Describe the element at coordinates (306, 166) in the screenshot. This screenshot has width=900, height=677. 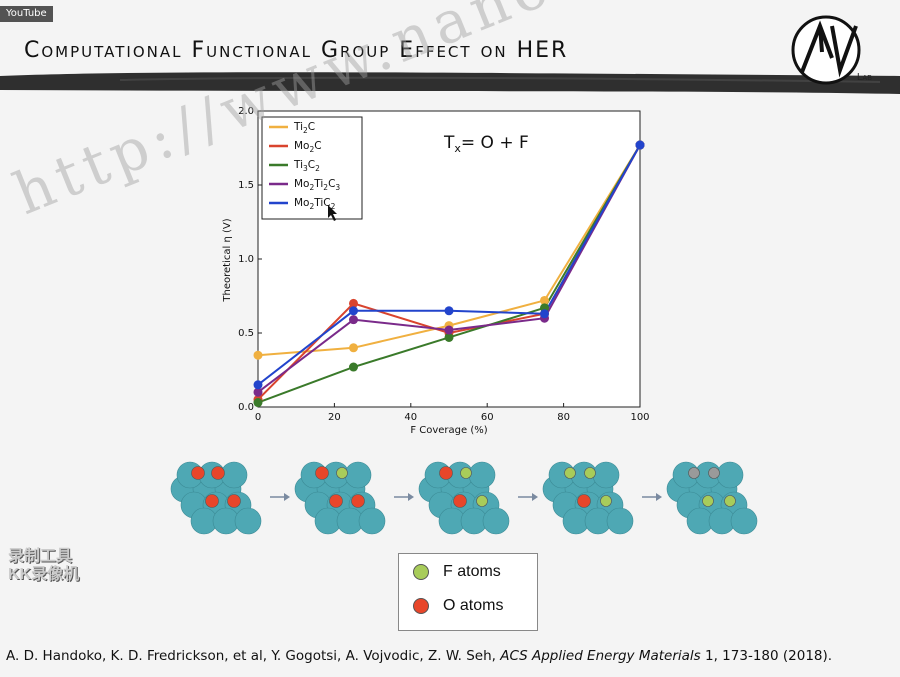
I see `legend-label-ti3c2: Ti3C2` at that location.